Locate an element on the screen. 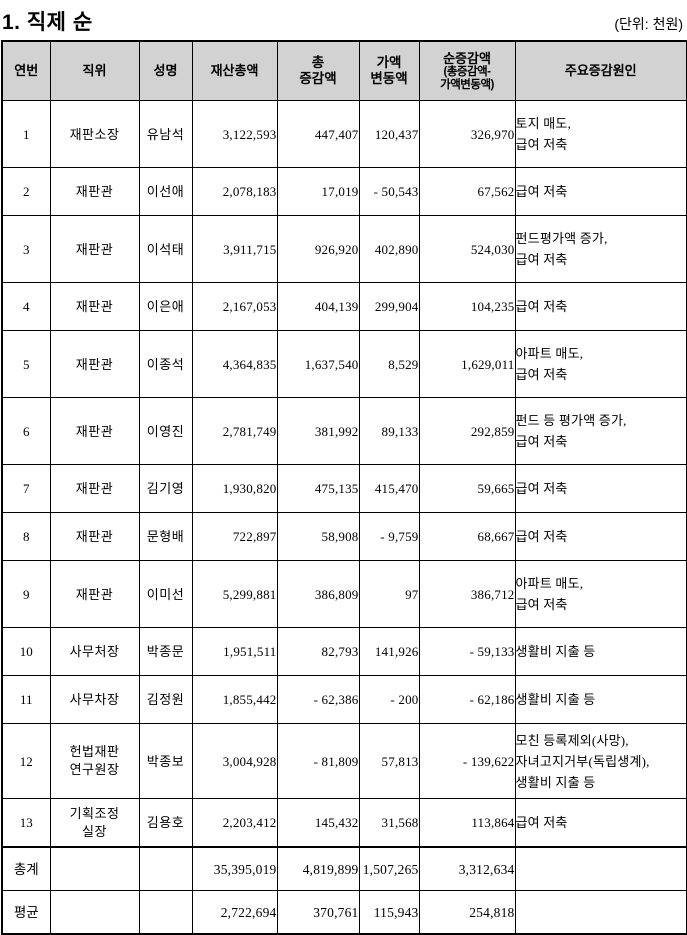  cell-no: 1 is located at coordinates (26, 134).